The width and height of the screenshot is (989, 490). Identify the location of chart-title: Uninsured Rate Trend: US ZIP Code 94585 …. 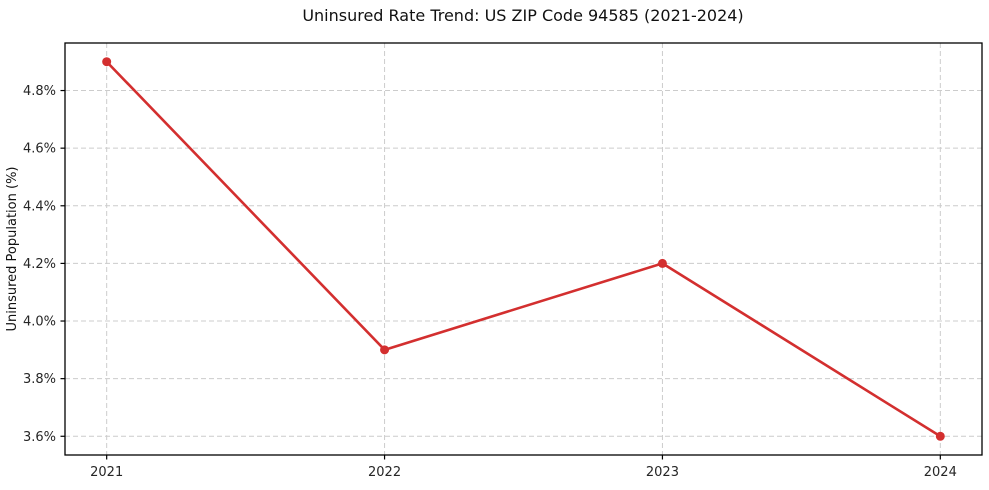
(522, 15).